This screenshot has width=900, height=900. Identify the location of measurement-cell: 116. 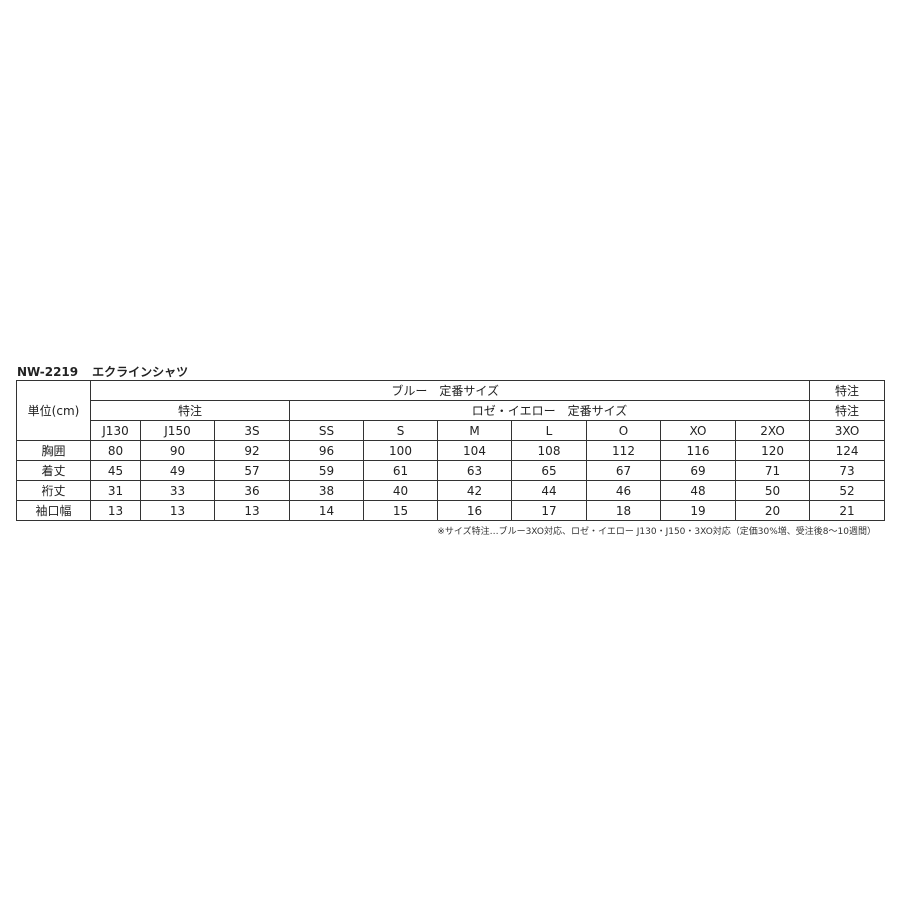
(698, 450).